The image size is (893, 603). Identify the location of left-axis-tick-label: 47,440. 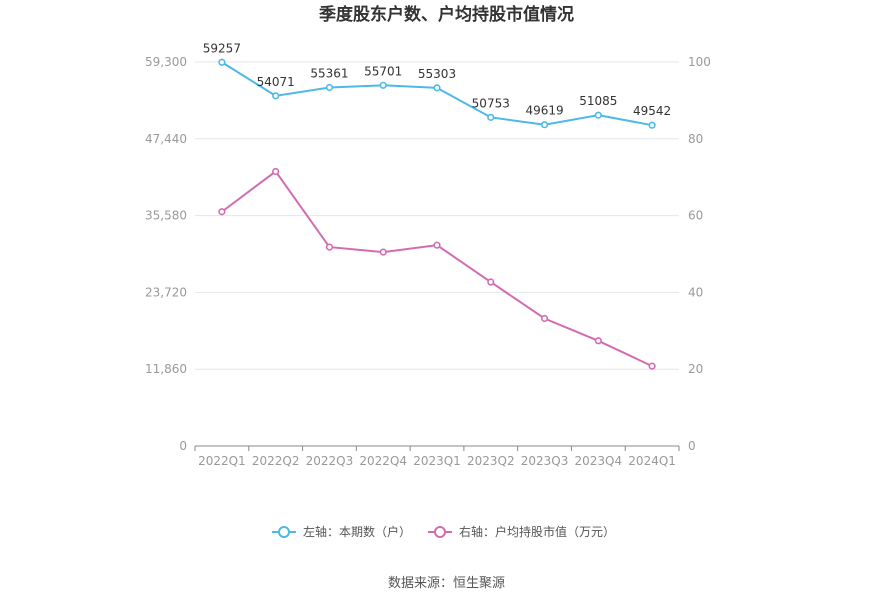
(166, 139).